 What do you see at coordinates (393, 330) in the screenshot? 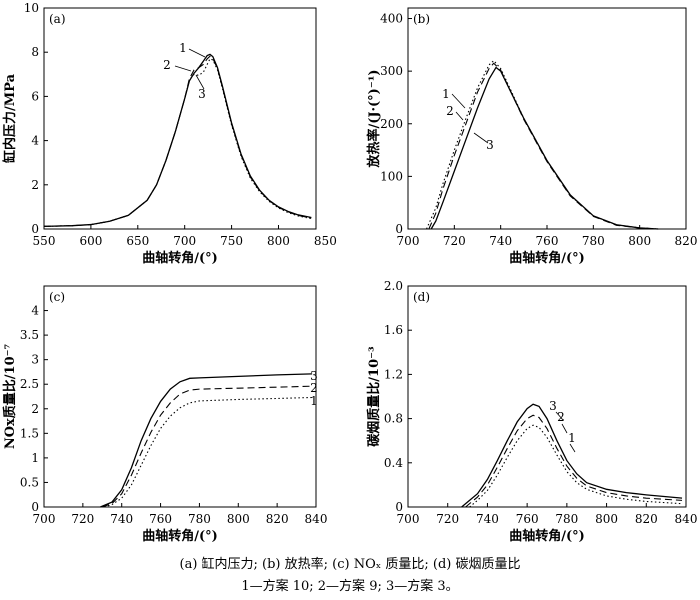
I see `y-tick-label: 1.6` at bounding box center [393, 330].